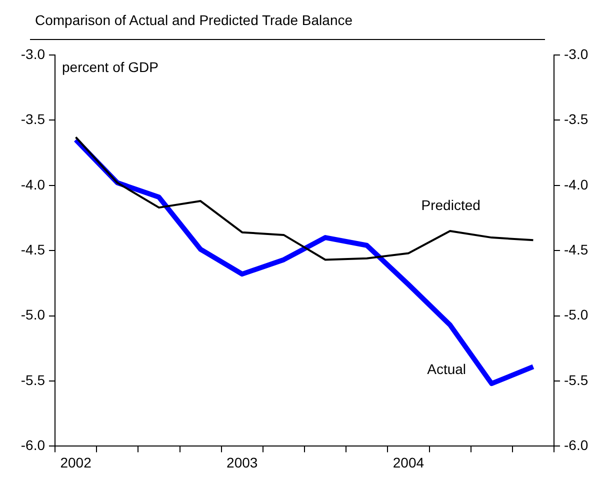  I want to click on chart-title: Comparison of Actual and Predicted Trade Balance, so click(194, 20).